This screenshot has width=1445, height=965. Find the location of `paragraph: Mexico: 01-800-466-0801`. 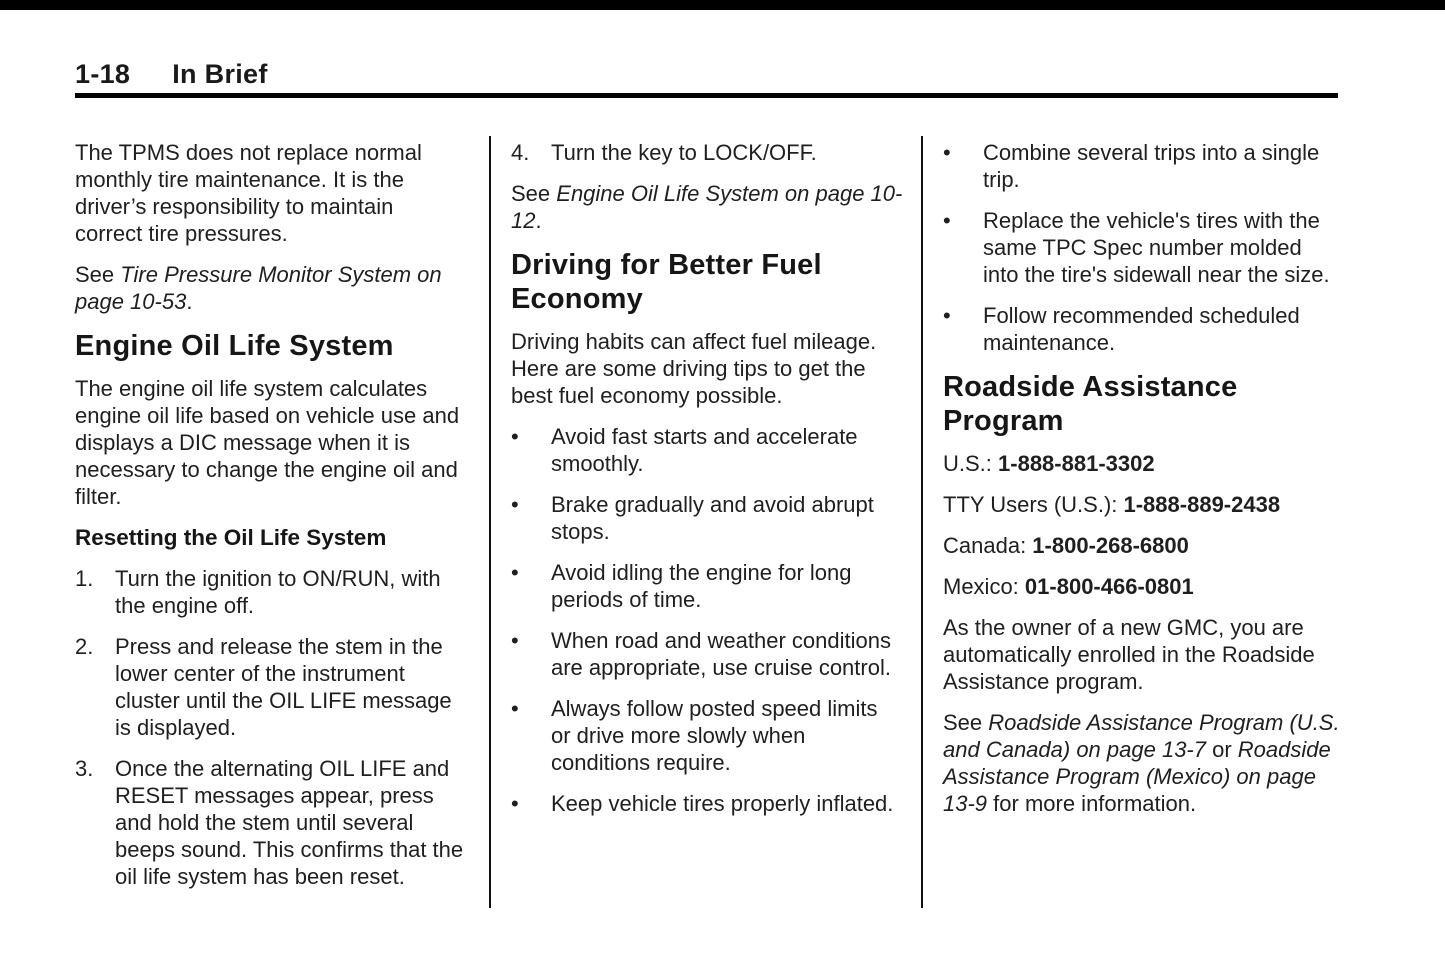

paragraph: Mexico: 01-800-466-0801 is located at coordinates (1142, 586).